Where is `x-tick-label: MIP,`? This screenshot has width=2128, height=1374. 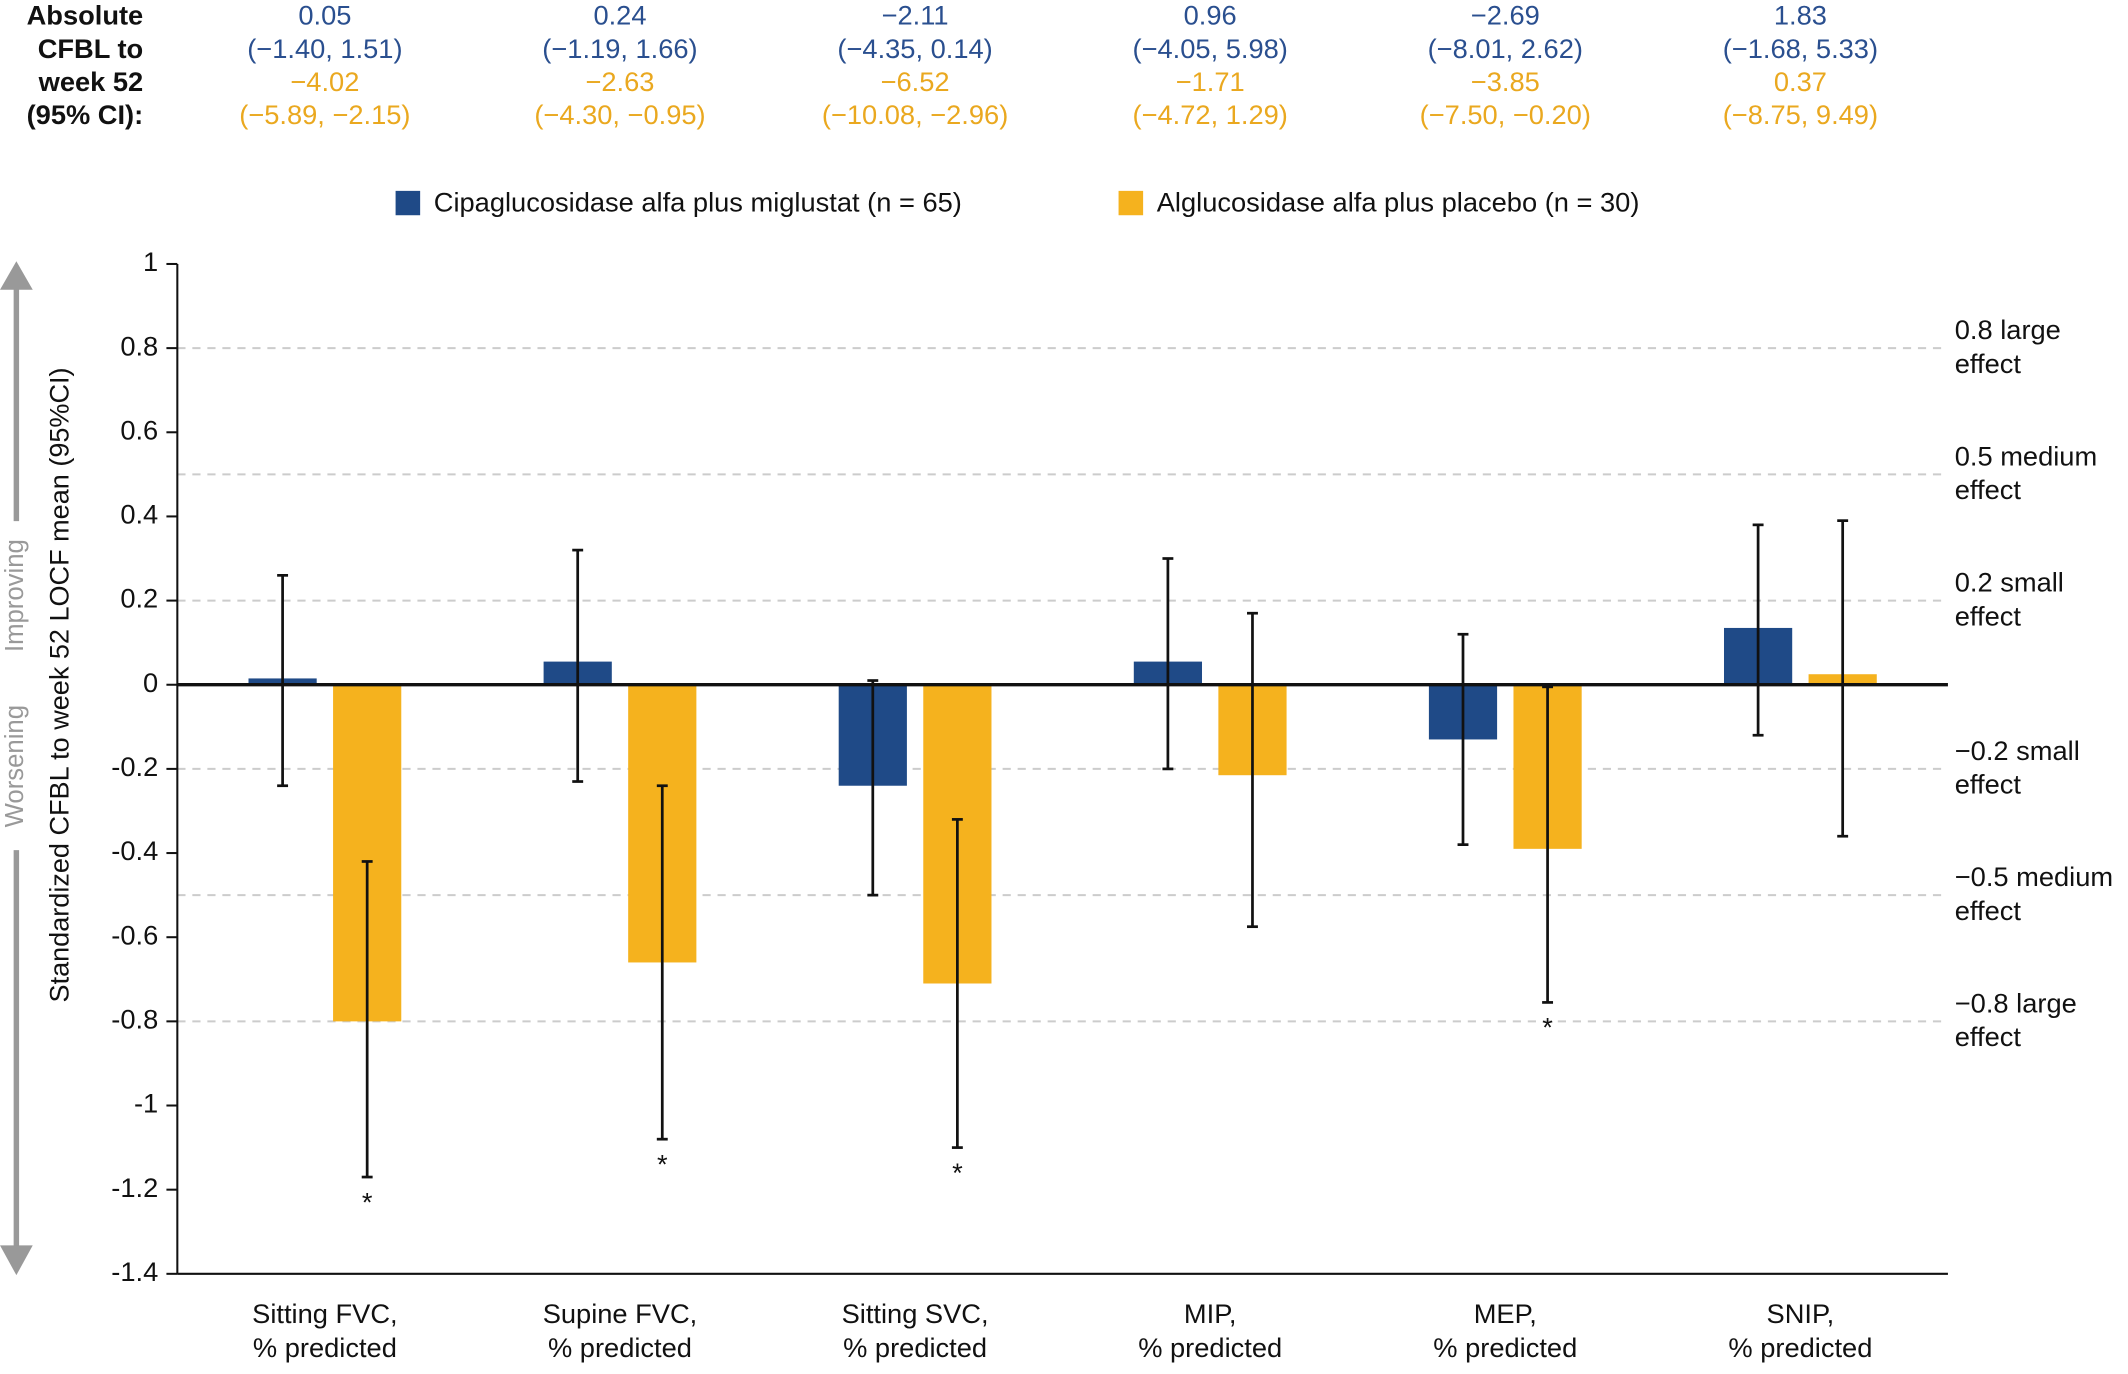 x-tick-label: MIP, is located at coordinates (1210, 1313).